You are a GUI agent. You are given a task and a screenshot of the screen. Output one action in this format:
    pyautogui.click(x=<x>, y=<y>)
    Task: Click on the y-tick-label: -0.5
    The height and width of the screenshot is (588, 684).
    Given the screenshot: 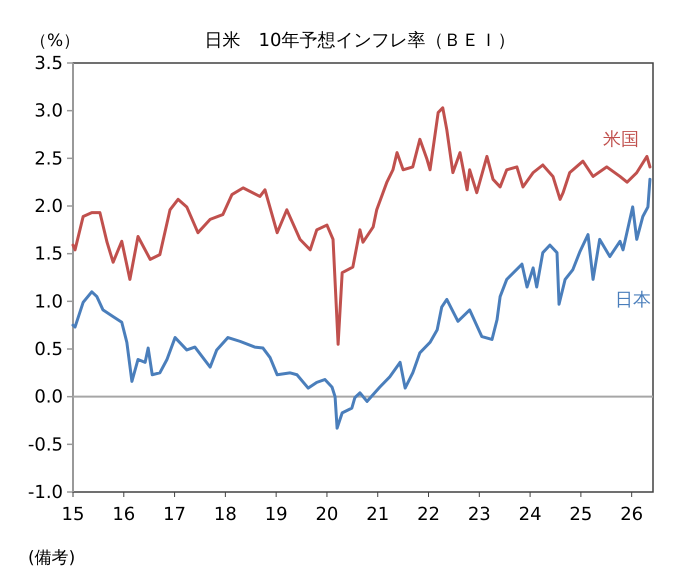 What is the action you would take?
    pyautogui.click(x=45, y=445)
    